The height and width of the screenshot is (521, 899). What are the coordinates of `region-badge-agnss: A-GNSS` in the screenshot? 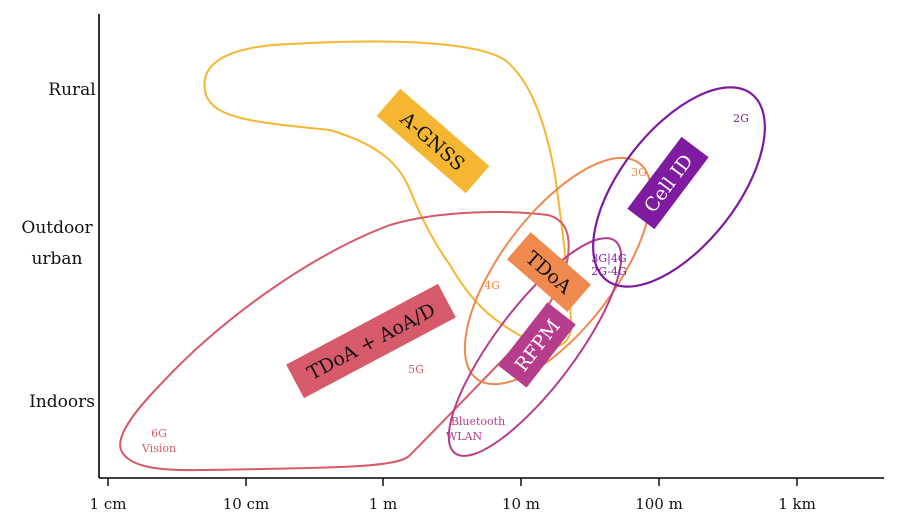 It's located at (433, 141).